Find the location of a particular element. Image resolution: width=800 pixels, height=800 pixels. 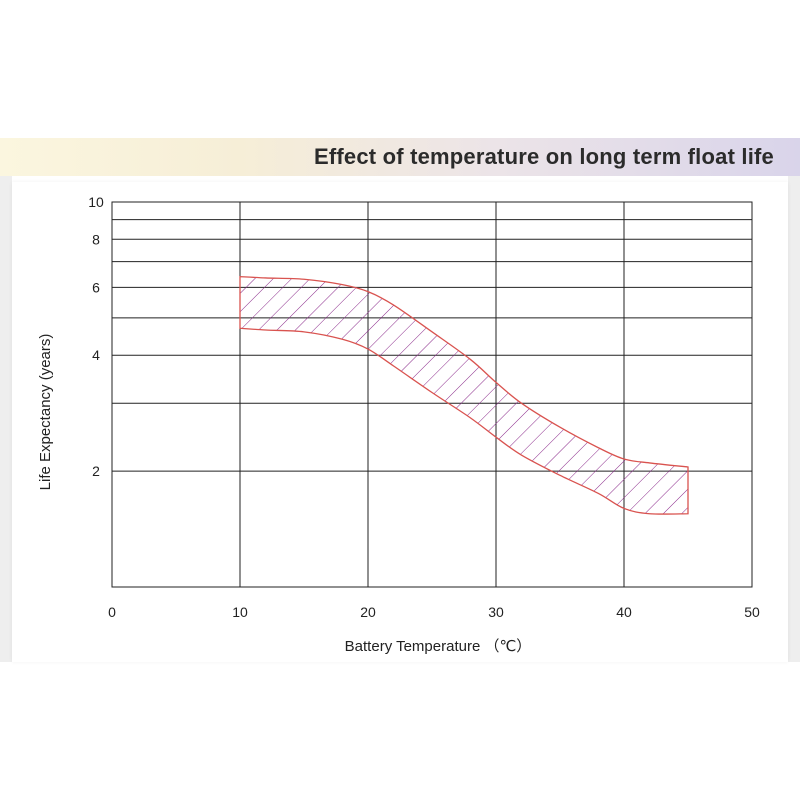

x-tick-label: 40 is located at coordinates (624, 612).